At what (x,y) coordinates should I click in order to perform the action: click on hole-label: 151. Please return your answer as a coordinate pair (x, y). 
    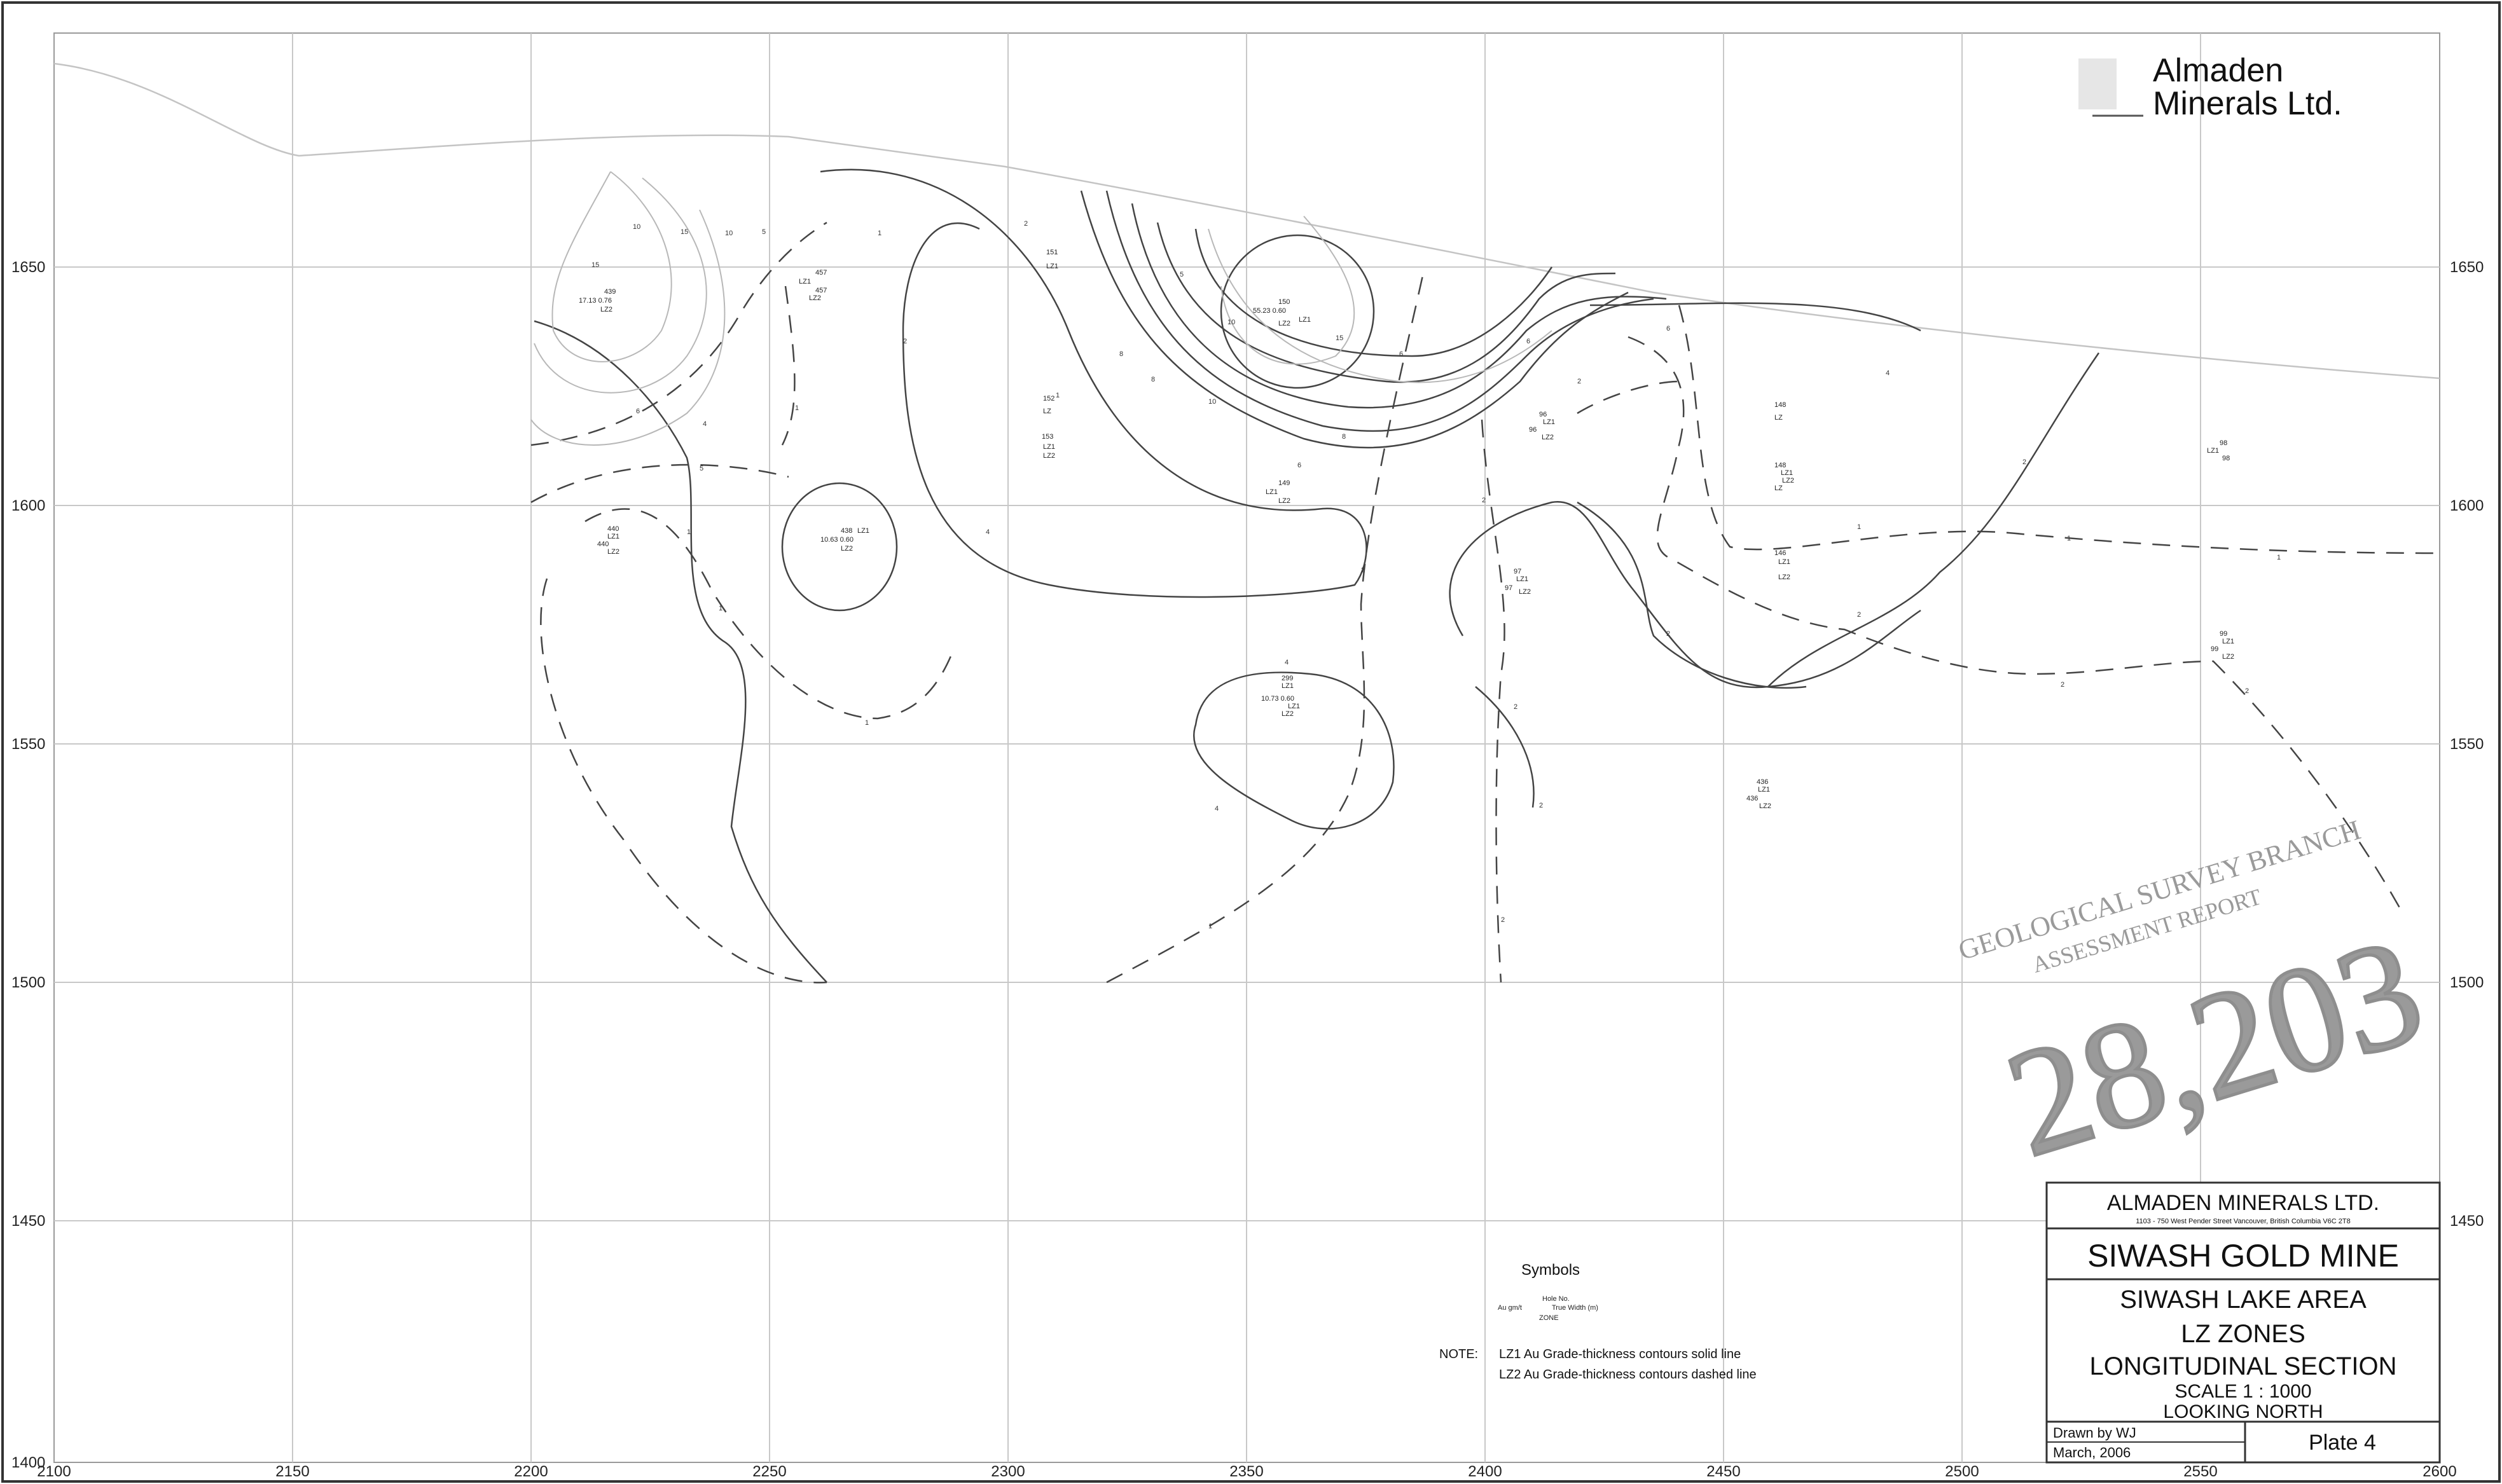
    Looking at the image, I should click on (1052, 253).